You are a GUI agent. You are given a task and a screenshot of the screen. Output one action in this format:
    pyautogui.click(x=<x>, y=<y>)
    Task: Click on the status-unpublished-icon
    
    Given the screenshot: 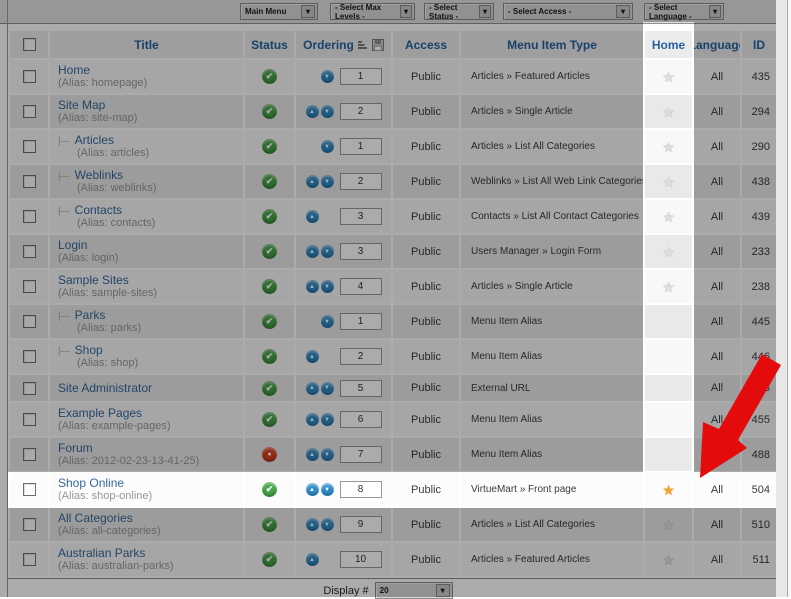 What is the action you would take?
    pyautogui.click(x=269, y=454)
    